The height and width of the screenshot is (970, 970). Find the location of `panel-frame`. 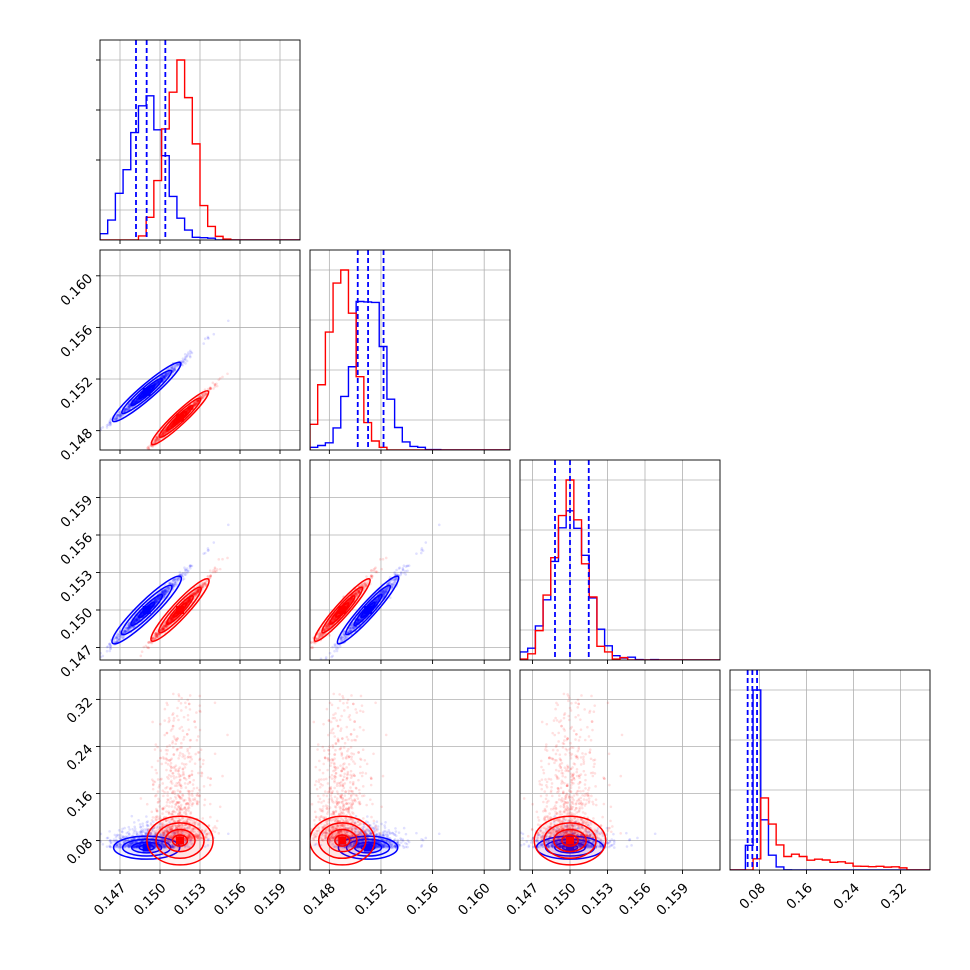

panel-frame is located at coordinates (410, 350).